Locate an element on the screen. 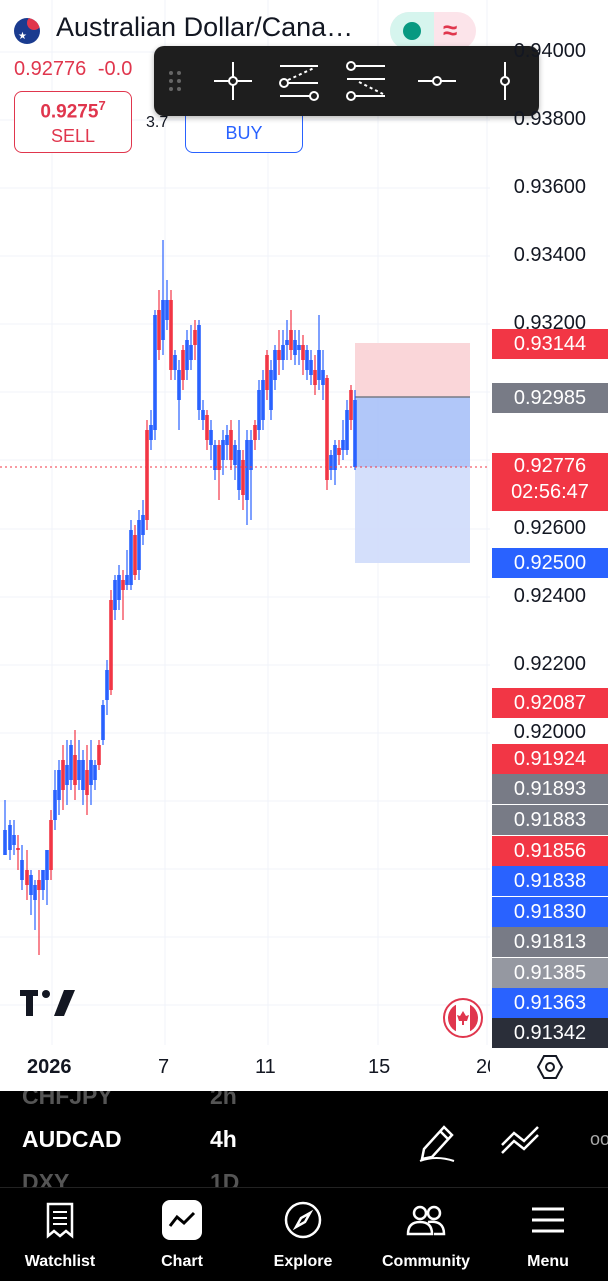 The width and height of the screenshot is (608, 1281). price-tag-value: 0.92776 is located at coordinates (550, 466).